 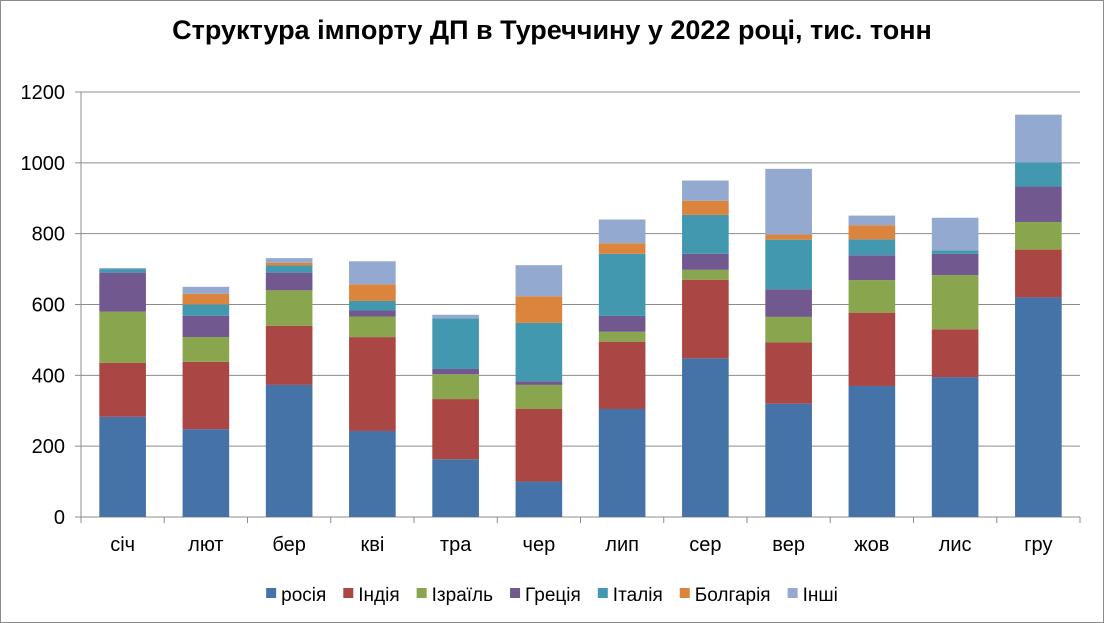 What do you see at coordinates (705, 261) in the screenshot?
I see `bar-сер-Греція` at bounding box center [705, 261].